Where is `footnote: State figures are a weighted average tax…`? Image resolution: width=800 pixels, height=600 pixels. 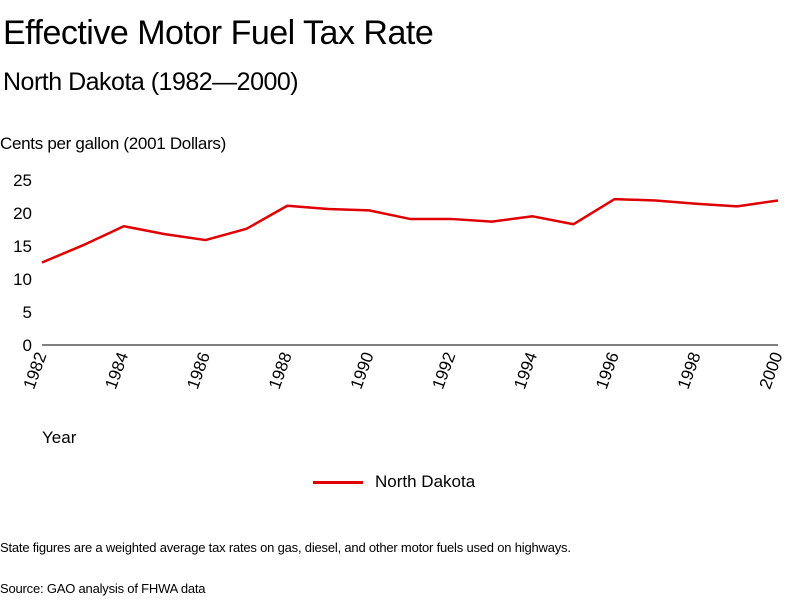 footnote: State figures are a weighted average tax… is located at coordinates (285, 547).